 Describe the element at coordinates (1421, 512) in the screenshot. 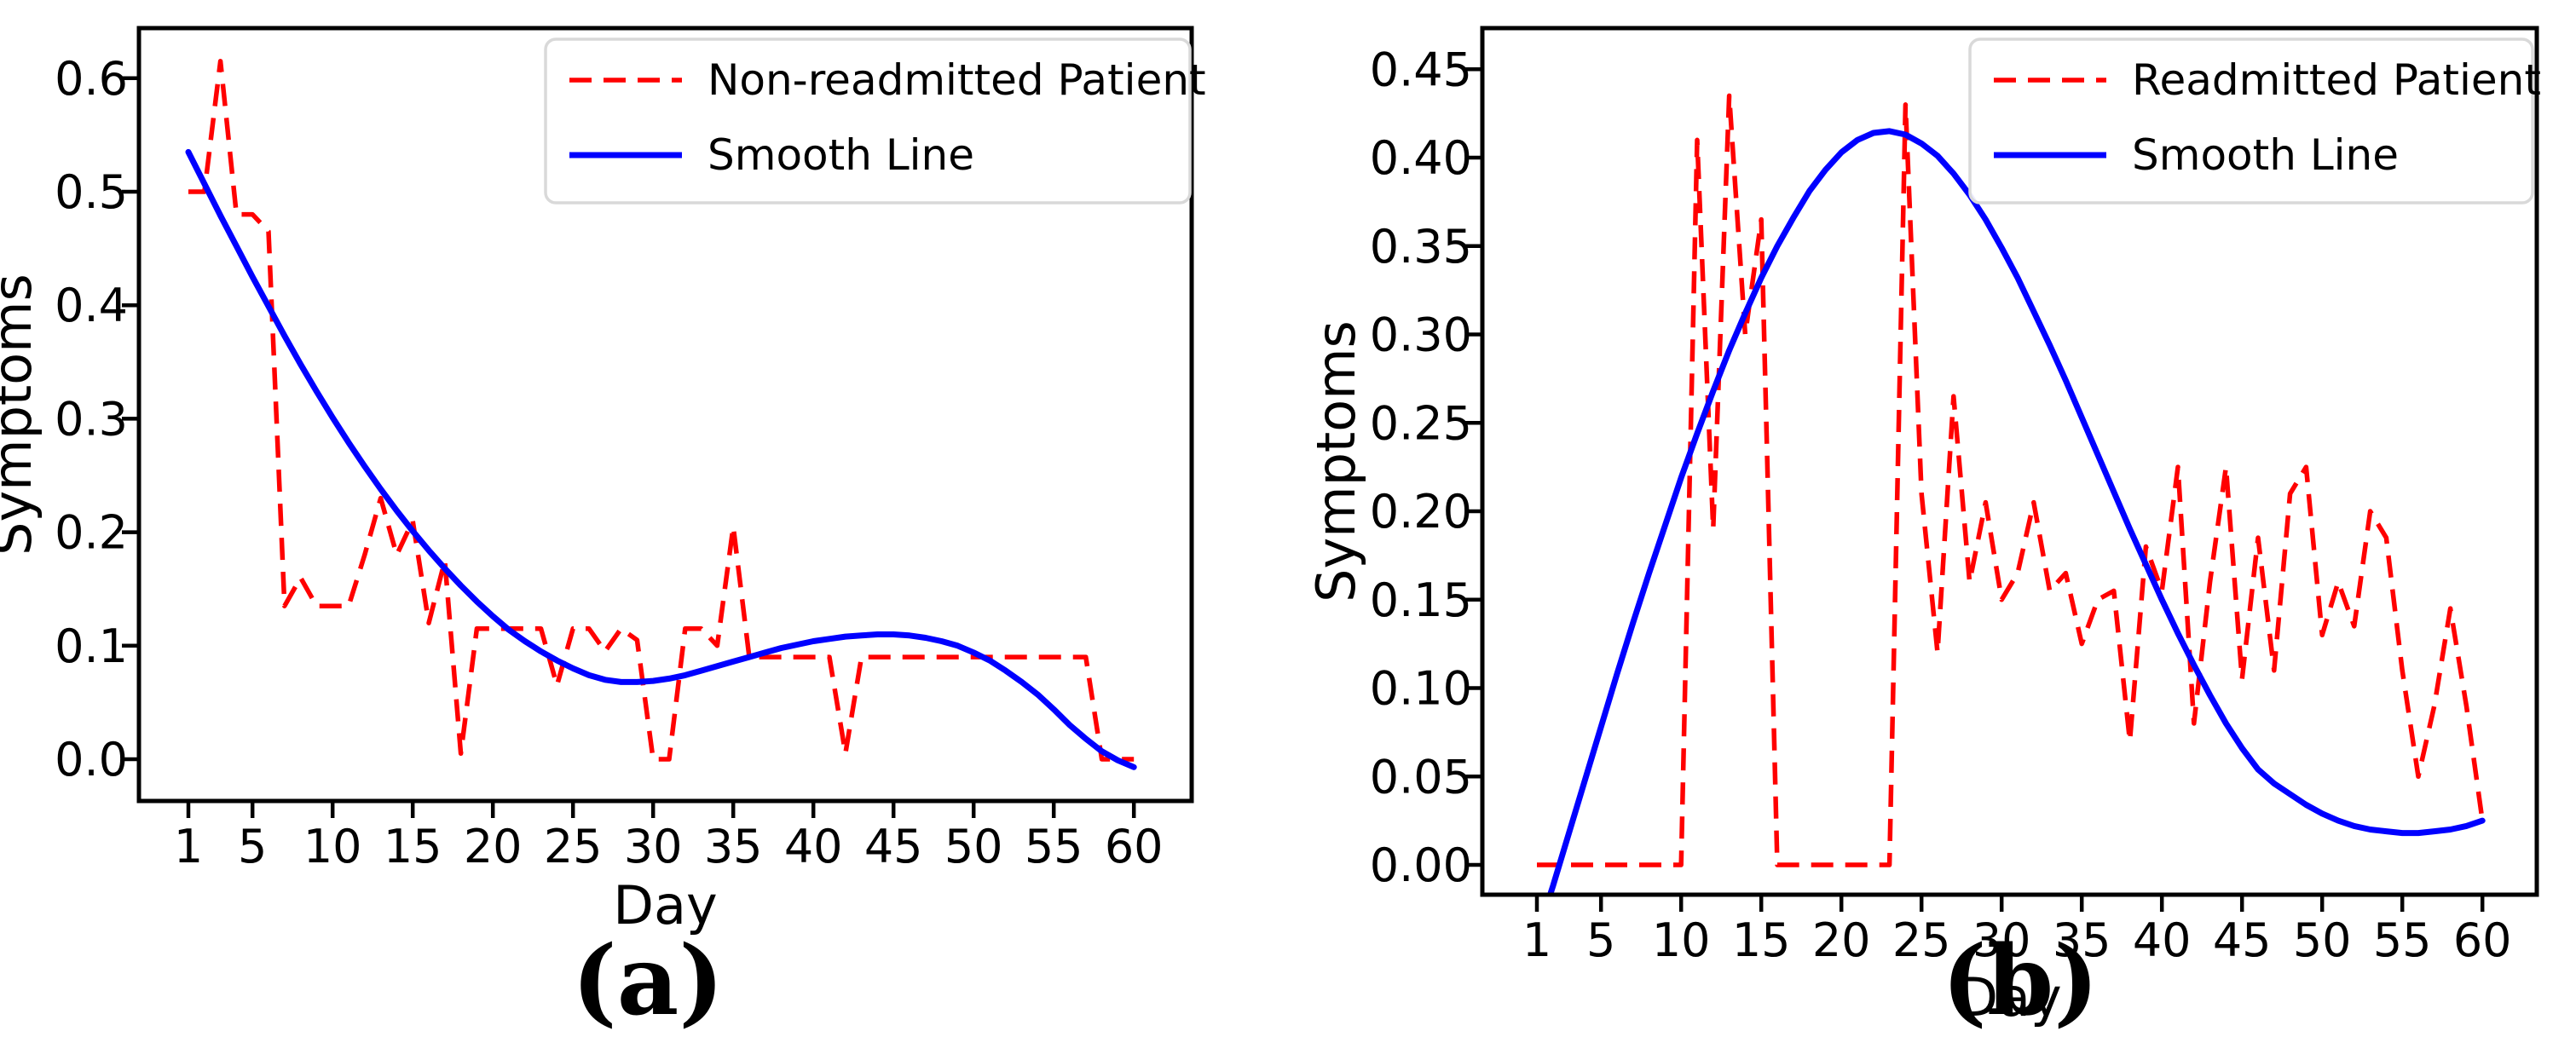

I see `y-tick-label: 0.20` at that location.